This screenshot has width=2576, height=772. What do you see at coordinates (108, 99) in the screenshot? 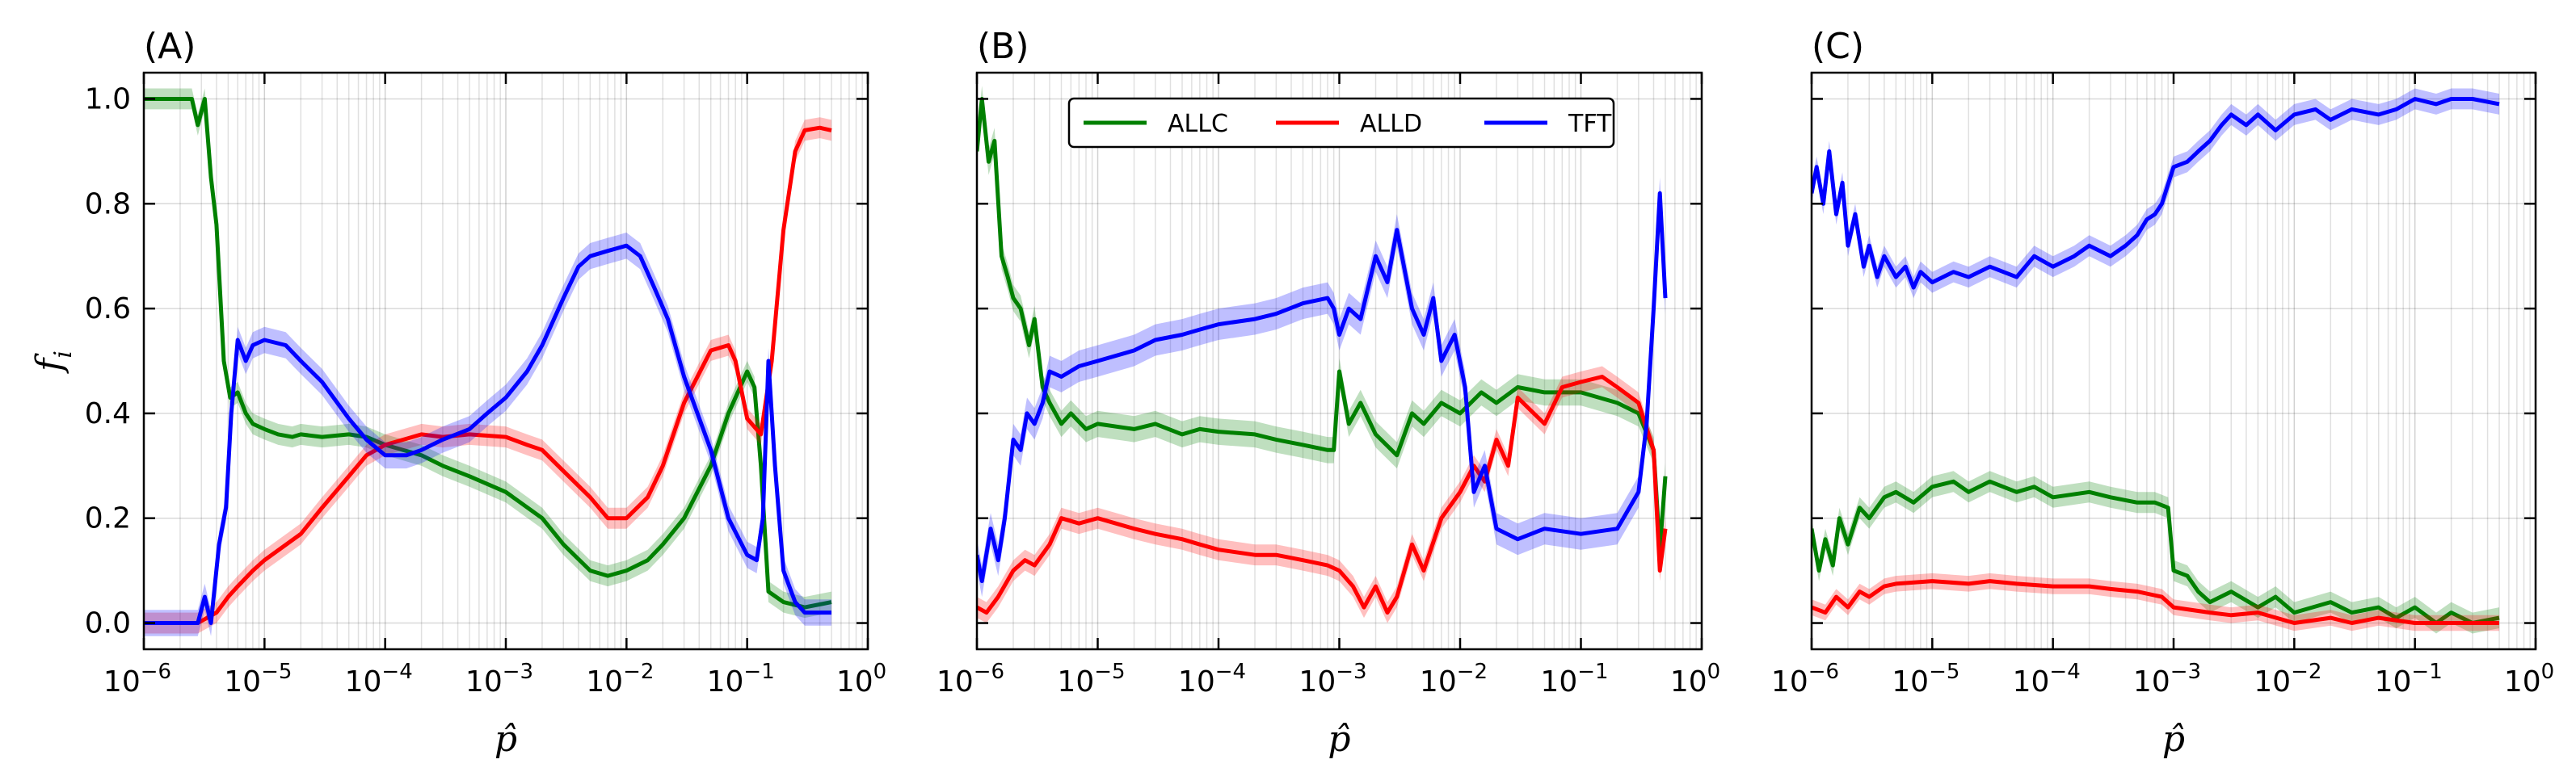
I see `y-tick-label: 1.0` at bounding box center [108, 99].